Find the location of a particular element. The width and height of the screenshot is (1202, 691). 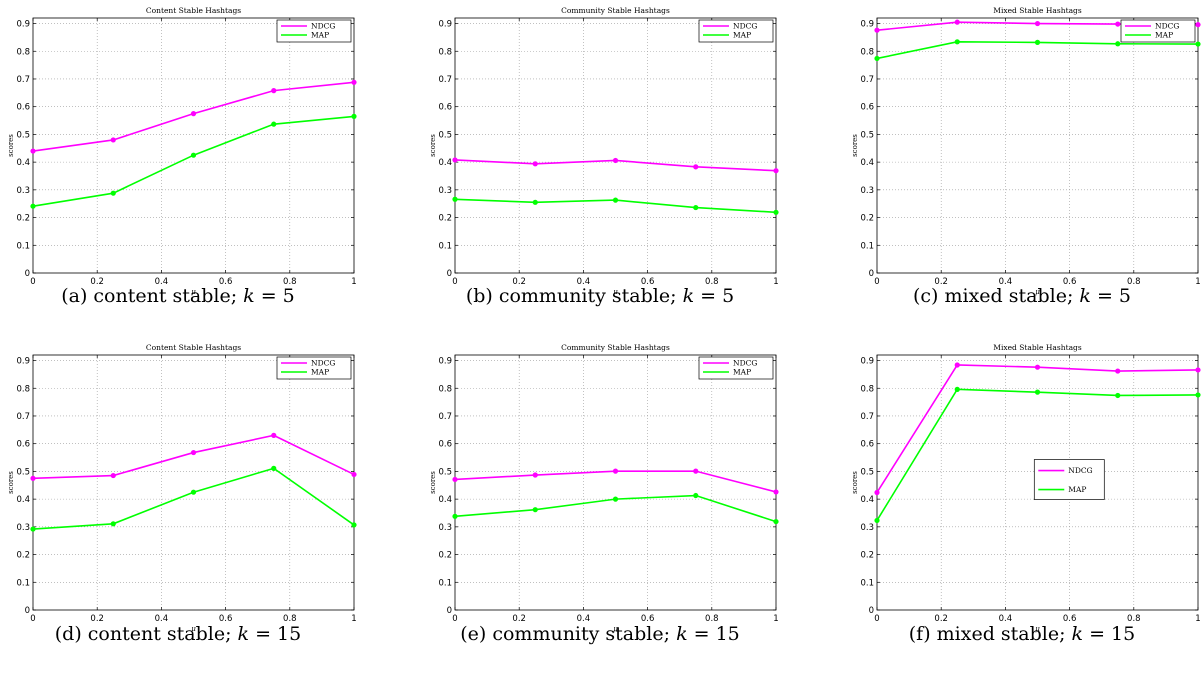

y-tick-label: 0.1 is located at coordinates (445, 583).